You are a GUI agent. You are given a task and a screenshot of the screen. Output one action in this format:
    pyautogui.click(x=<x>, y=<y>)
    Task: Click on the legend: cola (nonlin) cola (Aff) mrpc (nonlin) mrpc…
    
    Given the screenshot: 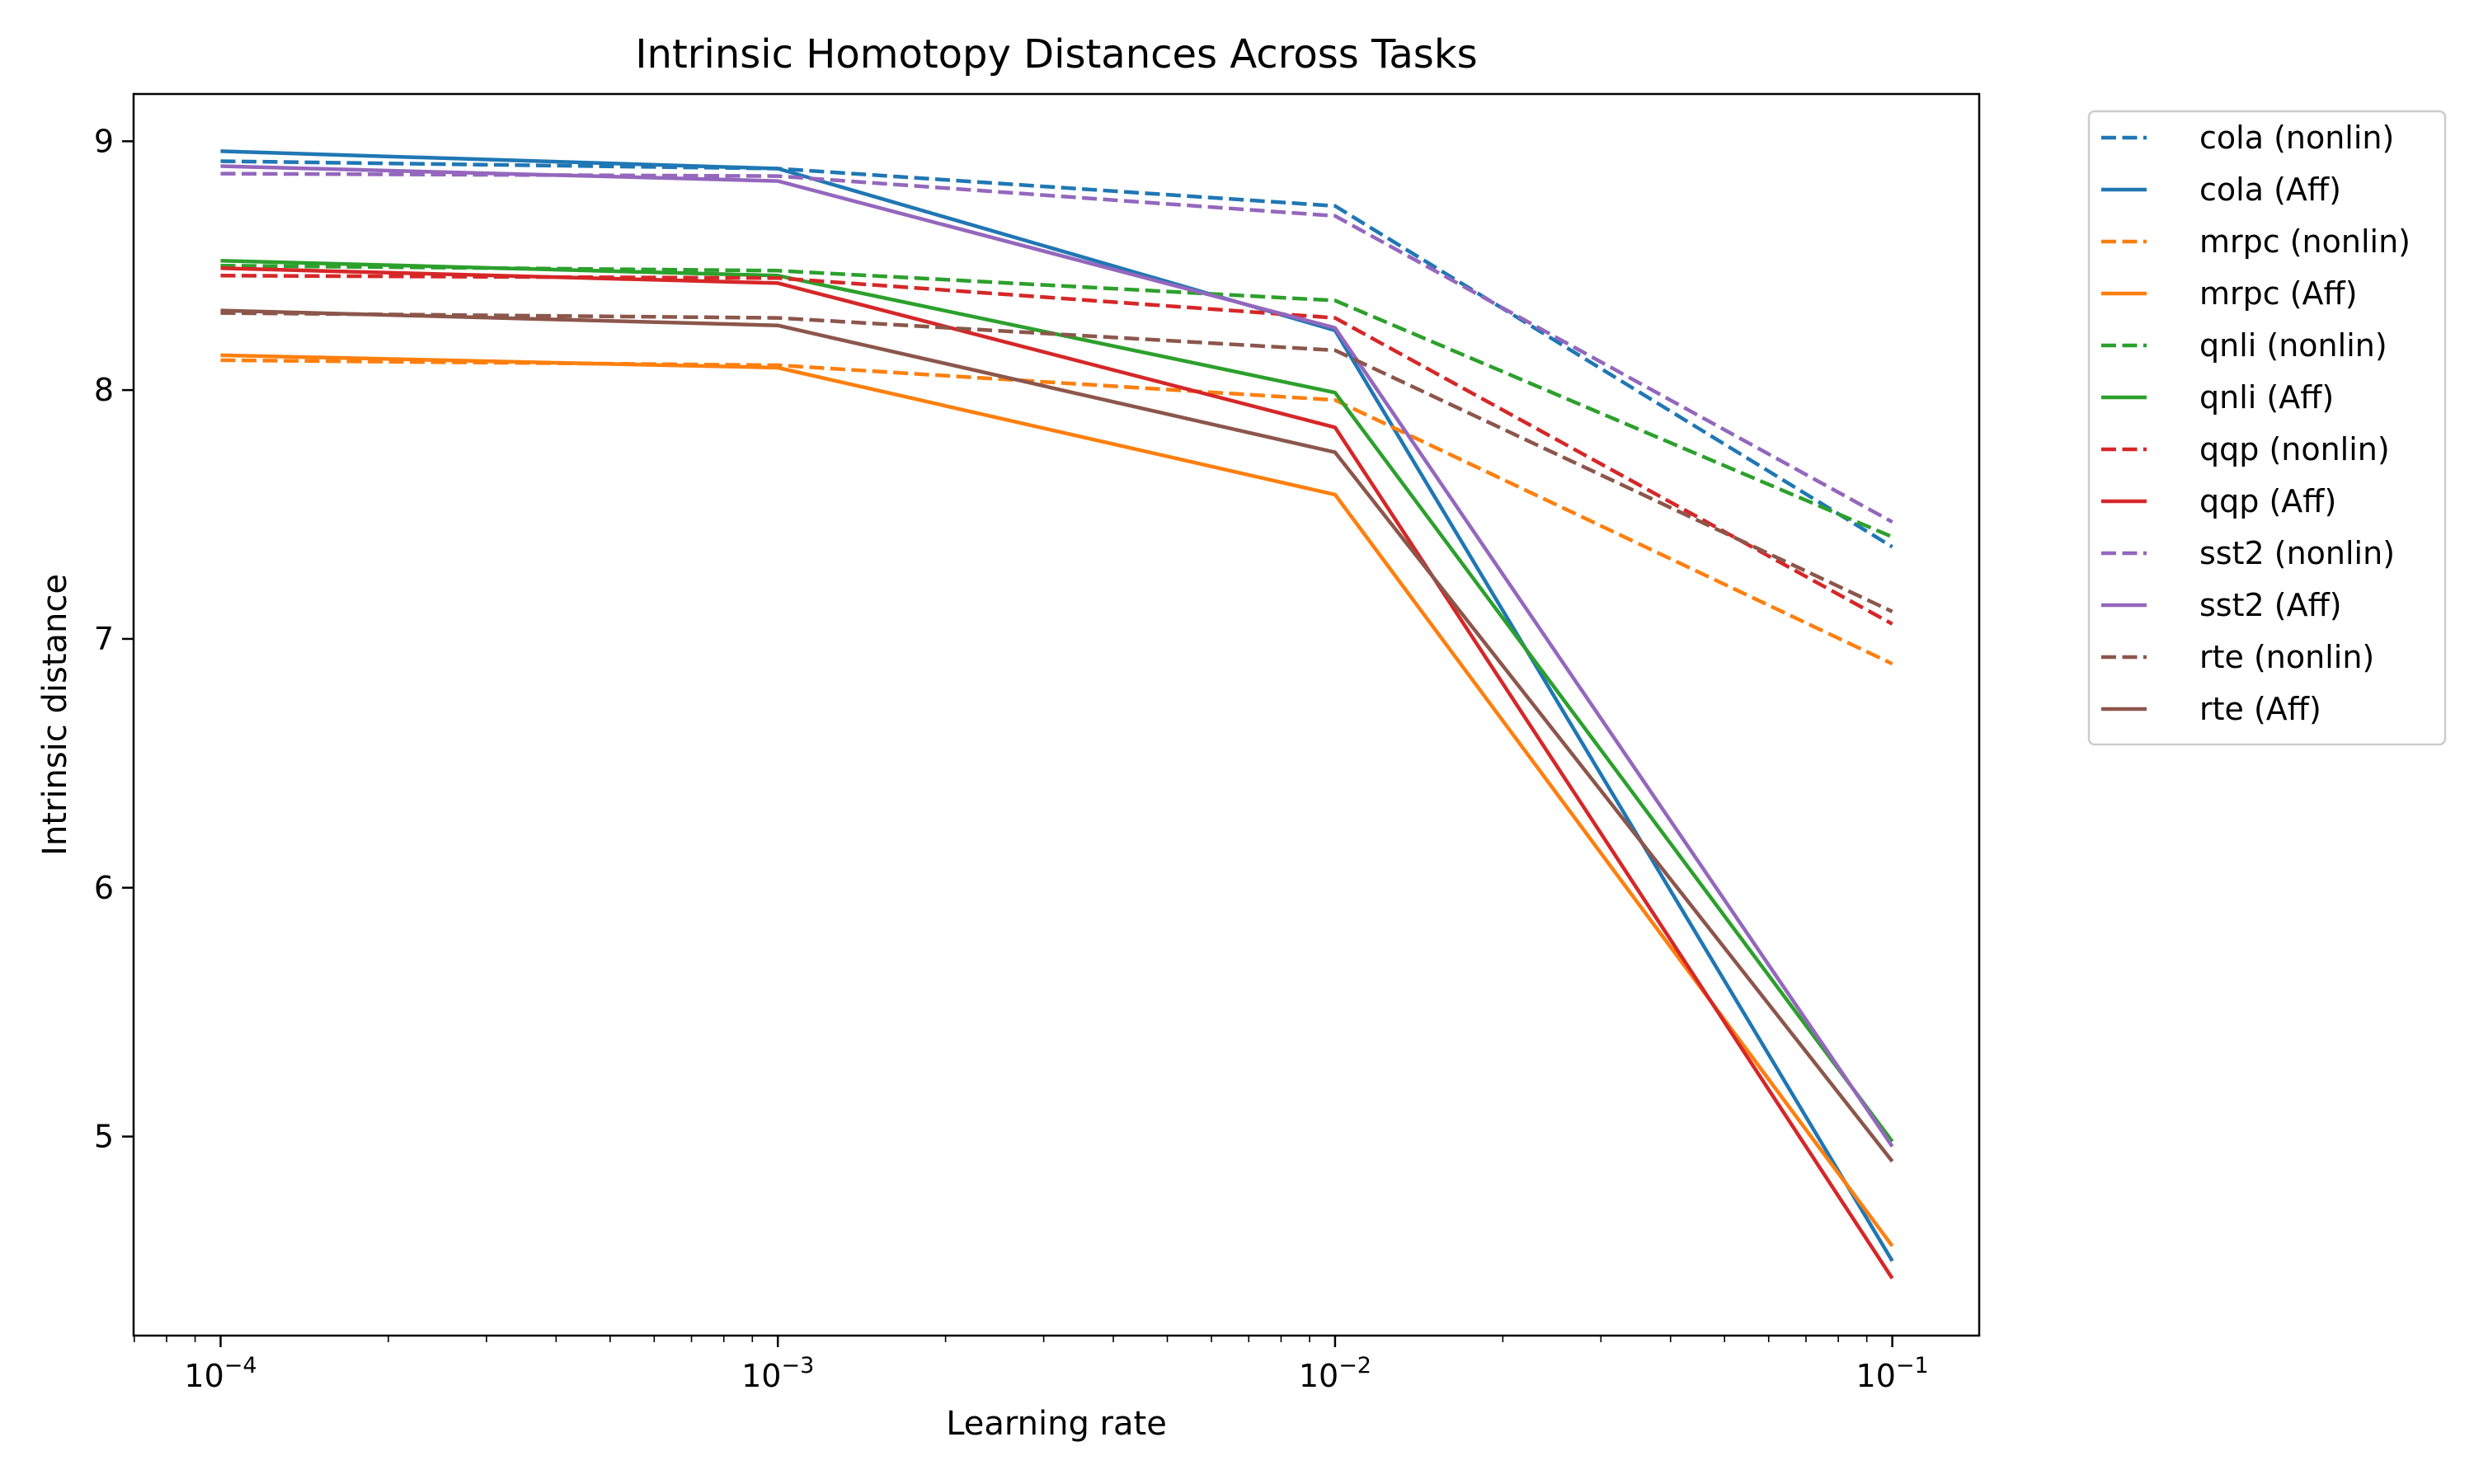 What is the action you would take?
    pyautogui.click(x=2267, y=428)
    